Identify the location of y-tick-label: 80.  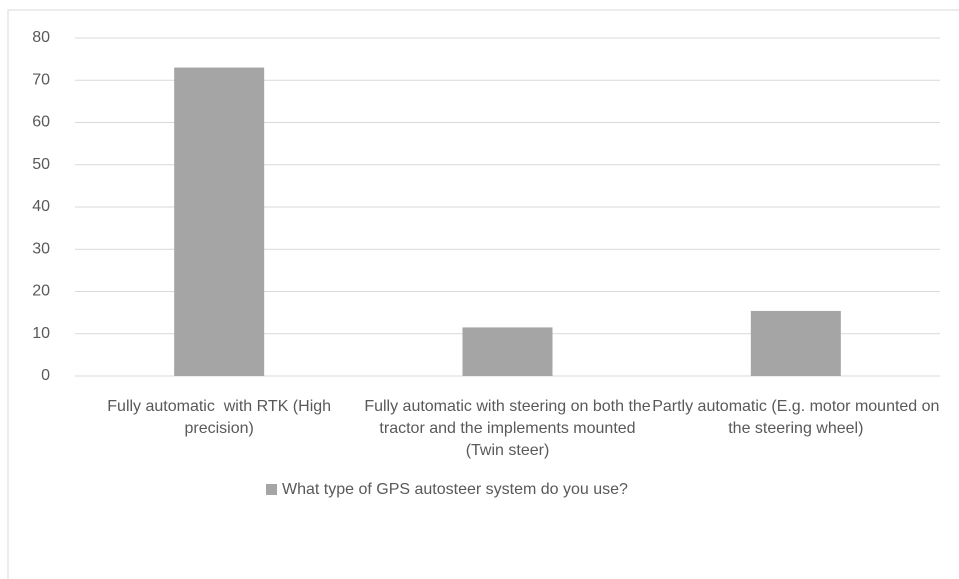
(41, 37).